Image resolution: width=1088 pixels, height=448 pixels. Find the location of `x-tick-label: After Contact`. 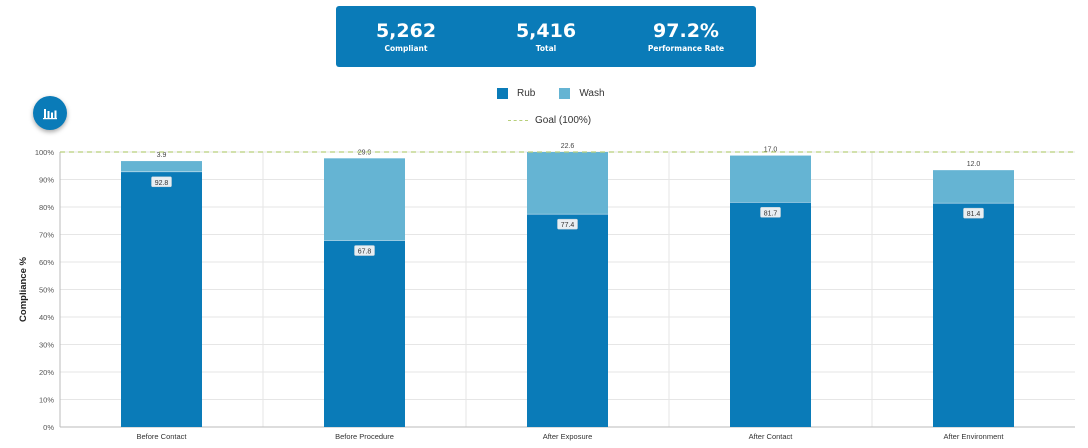

x-tick-label: After Contact is located at coordinates (771, 436).